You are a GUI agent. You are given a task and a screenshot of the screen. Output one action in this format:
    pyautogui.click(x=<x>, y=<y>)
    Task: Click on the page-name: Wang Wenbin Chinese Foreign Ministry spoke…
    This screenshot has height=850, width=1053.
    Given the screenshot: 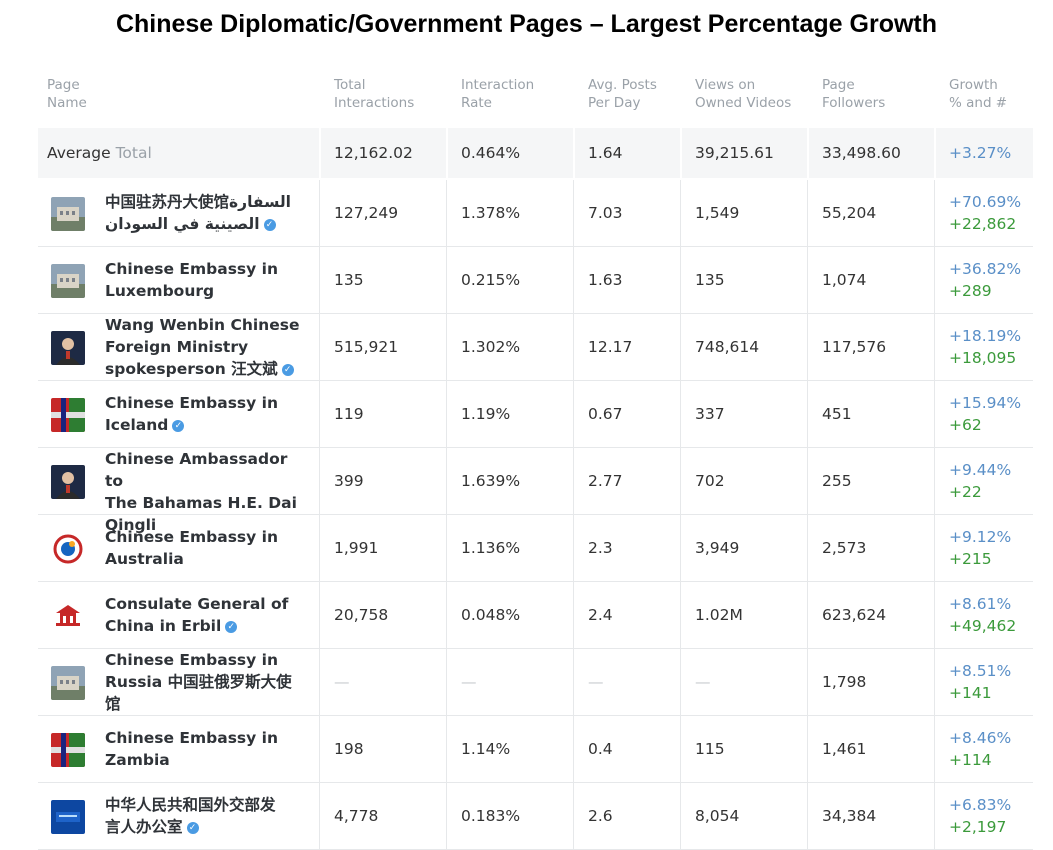 What is the action you would take?
    pyautogui.click(x=207, y=347)
    